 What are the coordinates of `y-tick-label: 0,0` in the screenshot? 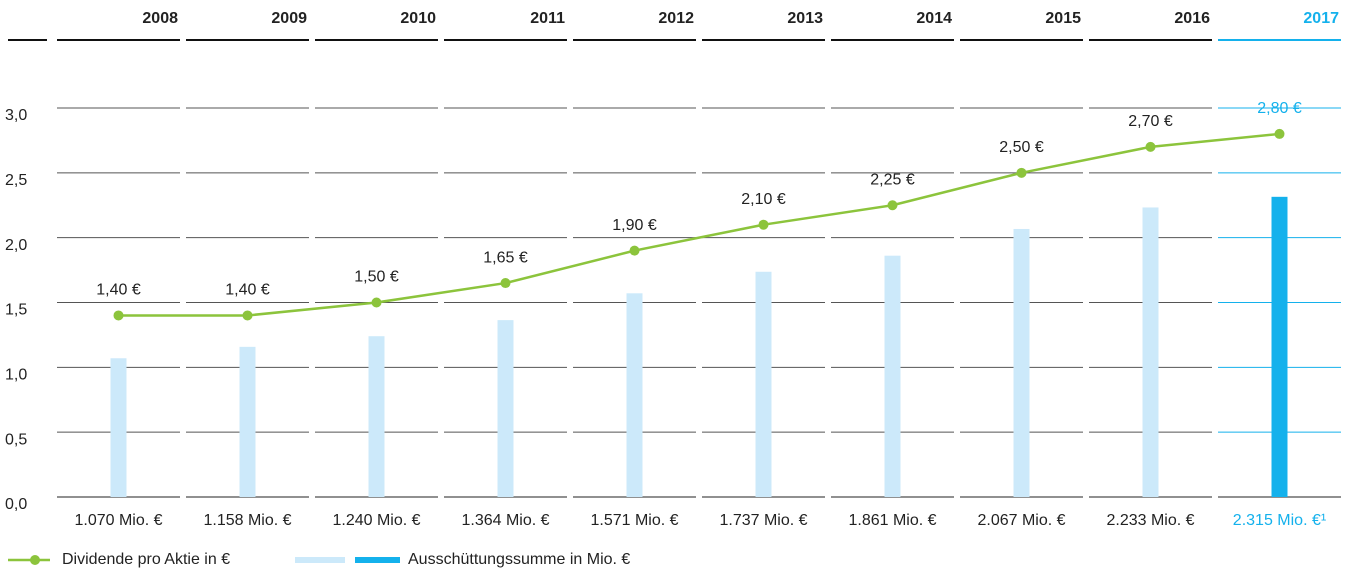 It's located at (16, 504).